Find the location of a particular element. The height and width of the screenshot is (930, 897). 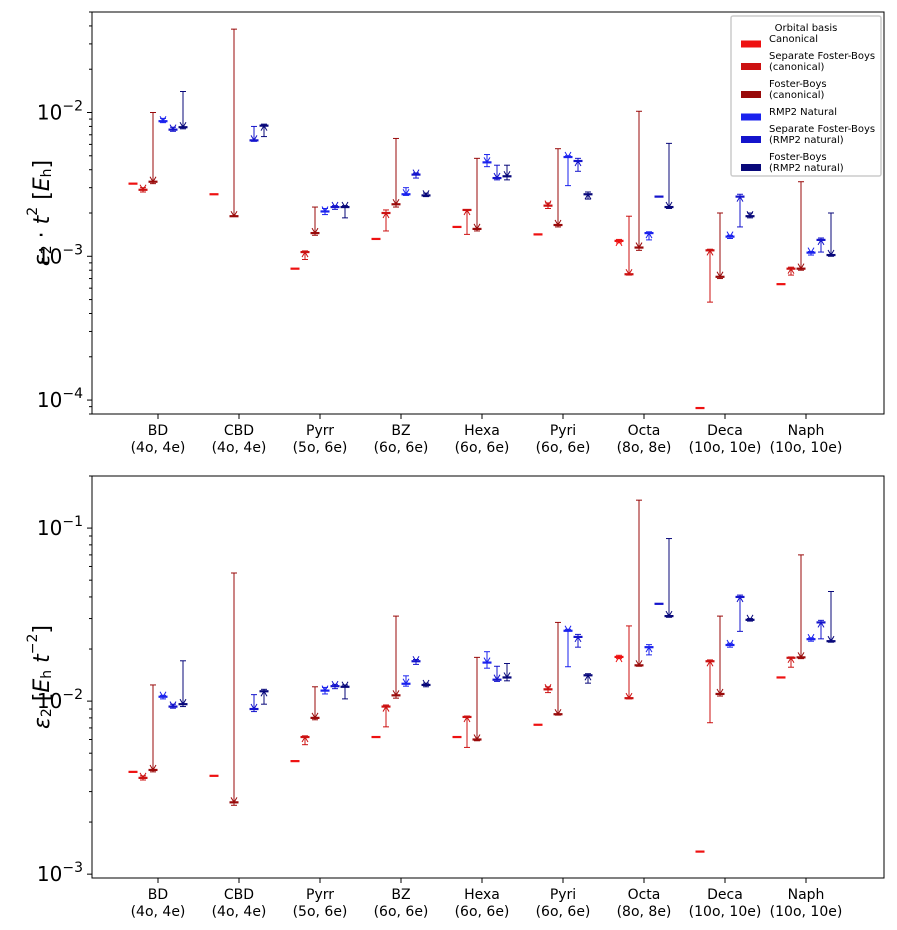

data-point-pyrr-s3 is located at coordinates (325, 690).